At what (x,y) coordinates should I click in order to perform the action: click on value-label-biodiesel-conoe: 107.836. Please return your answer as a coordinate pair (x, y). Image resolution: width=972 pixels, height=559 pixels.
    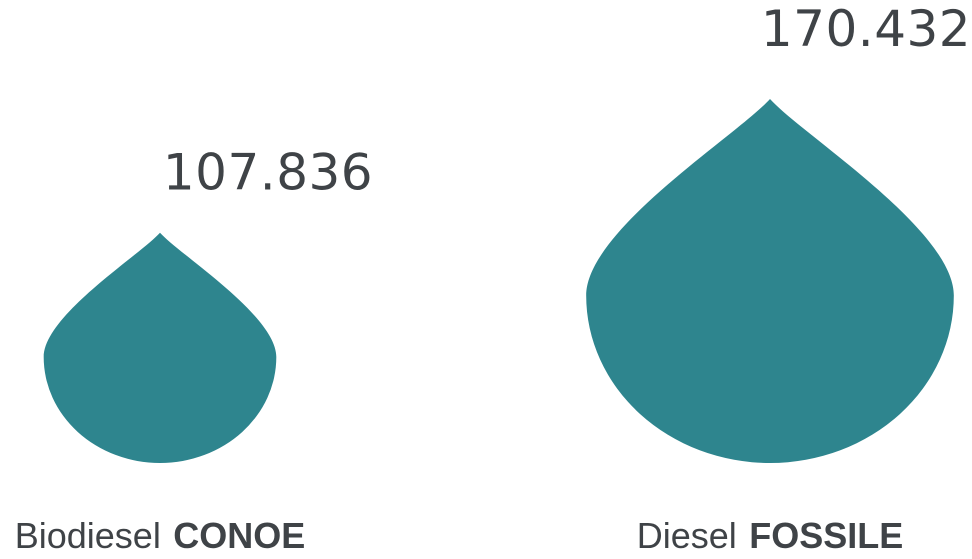
    Looking at the image, I should click on (268, 173).